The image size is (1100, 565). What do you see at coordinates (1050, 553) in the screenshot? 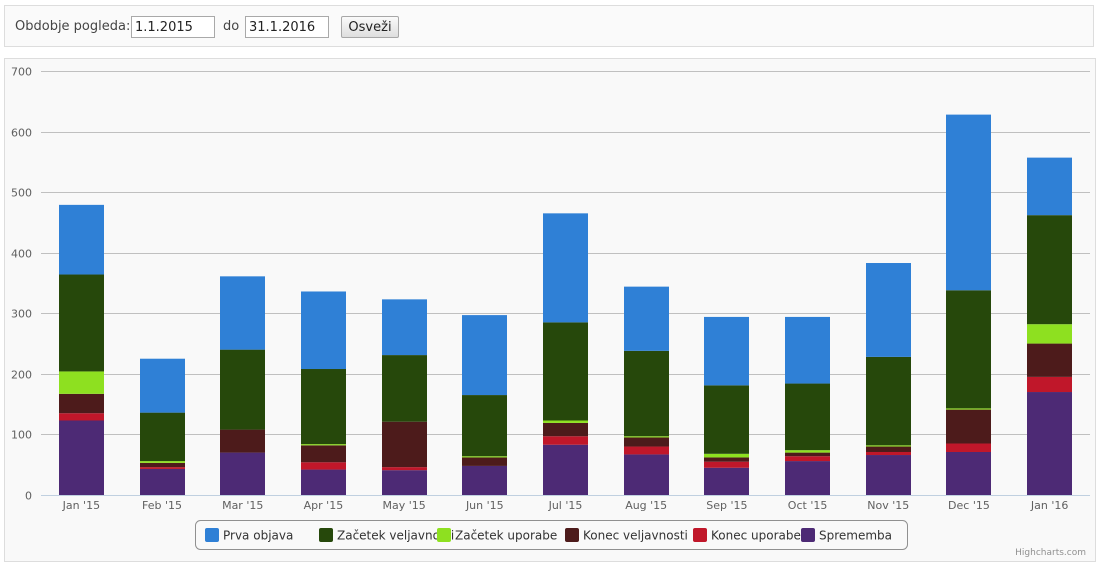
I see `credits-link: Highcharts.com` at bounding box center [1050, 553].